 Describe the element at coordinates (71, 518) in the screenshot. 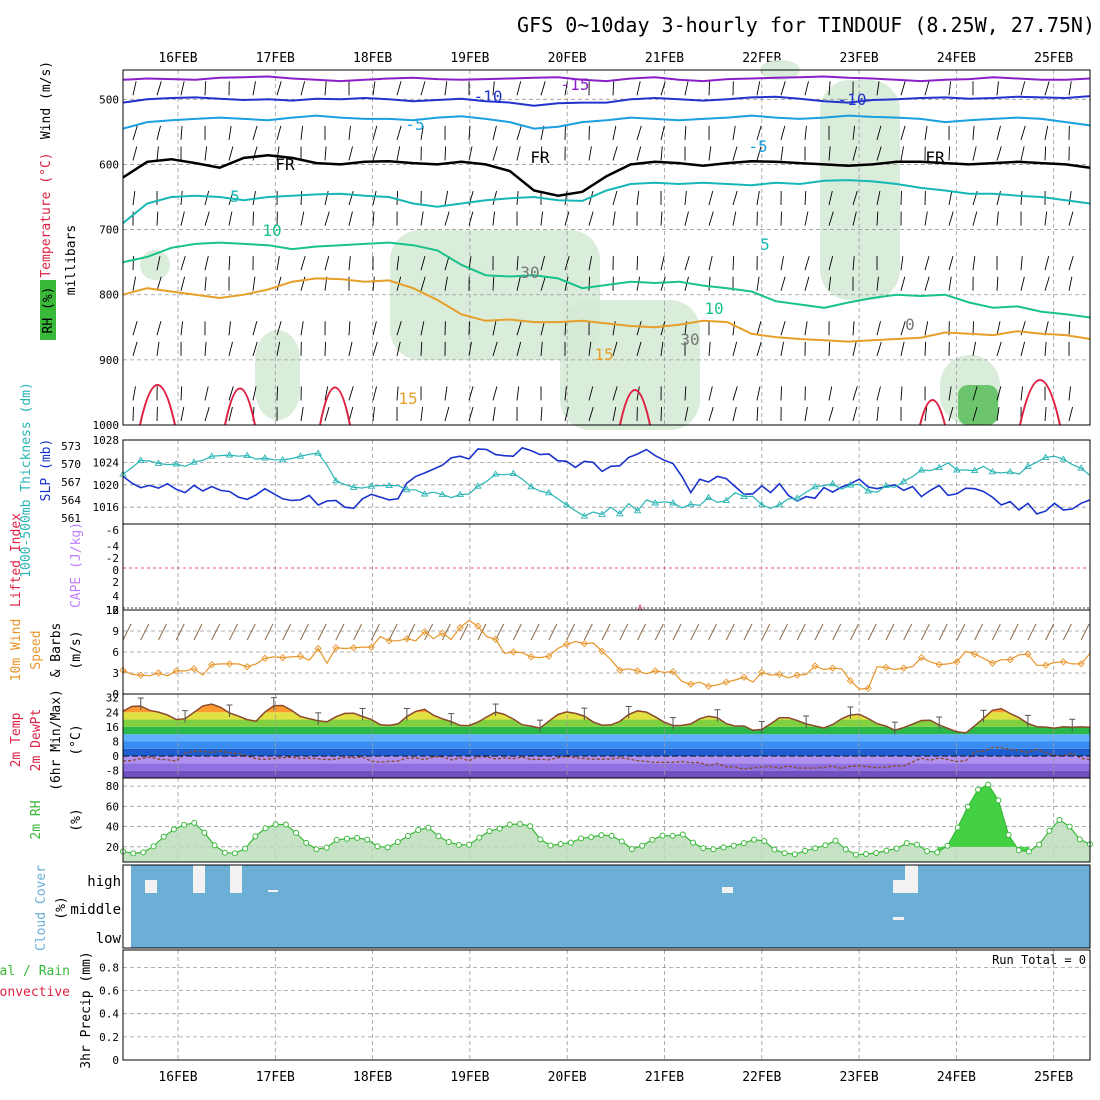

I see `thickness-tick: 561` at that location.